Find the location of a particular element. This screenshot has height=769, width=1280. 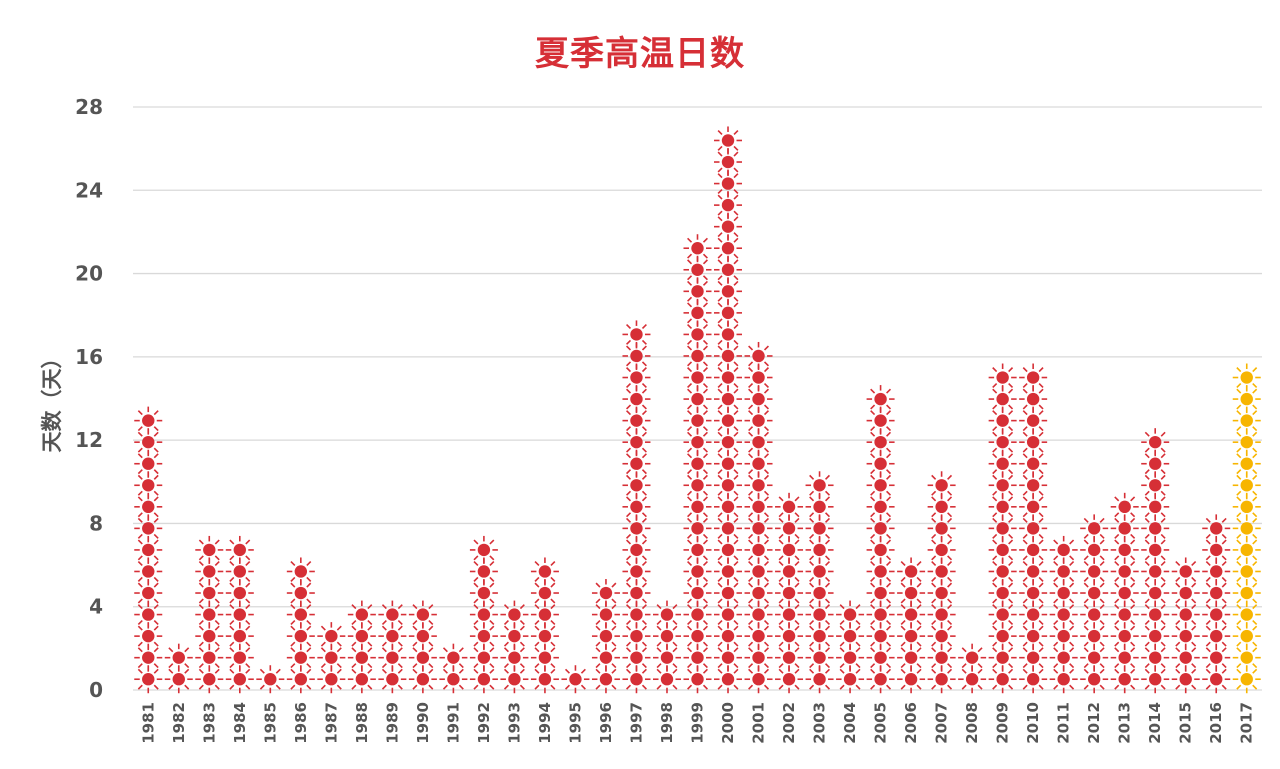

y-tick-label: 16 is located at coordinates (89, 357).